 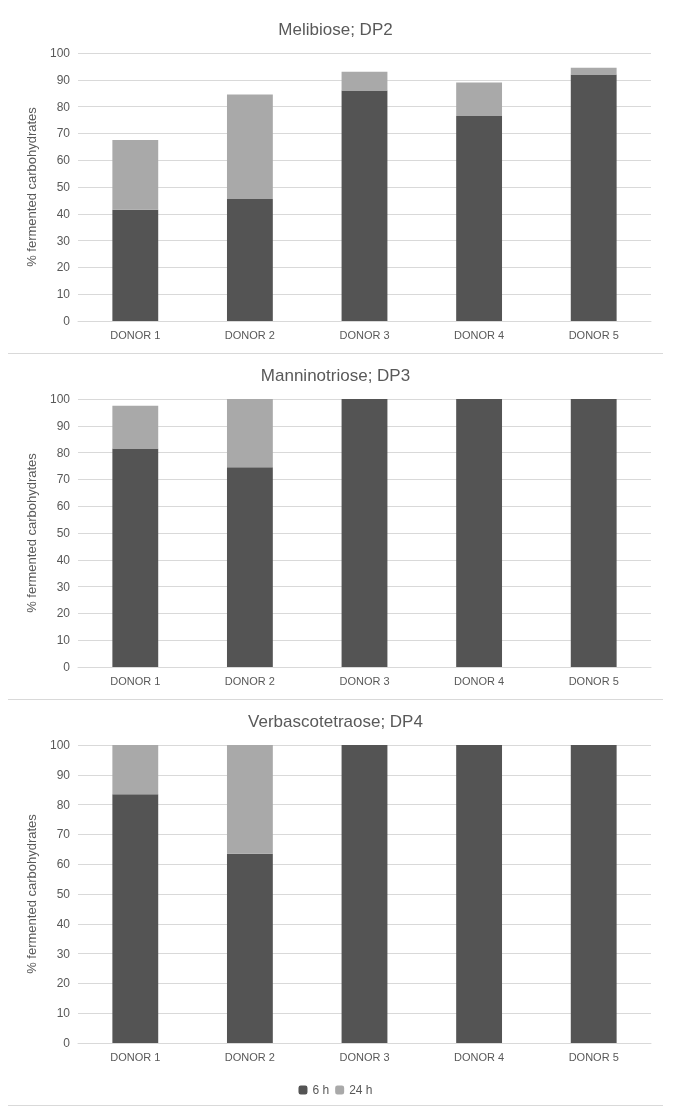 I want to click on legend-label: 24 h, so click(x=361, y=1090).